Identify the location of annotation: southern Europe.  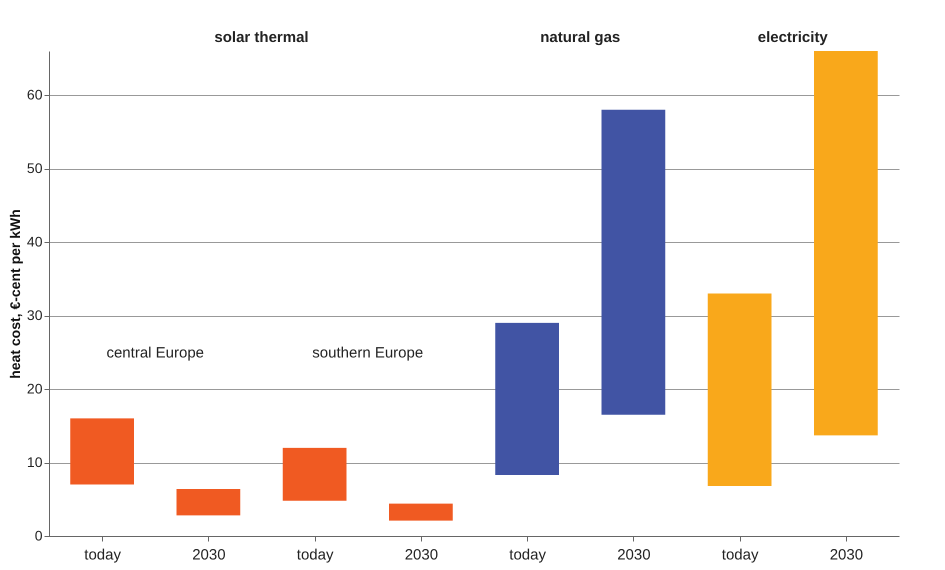
(368, 353).